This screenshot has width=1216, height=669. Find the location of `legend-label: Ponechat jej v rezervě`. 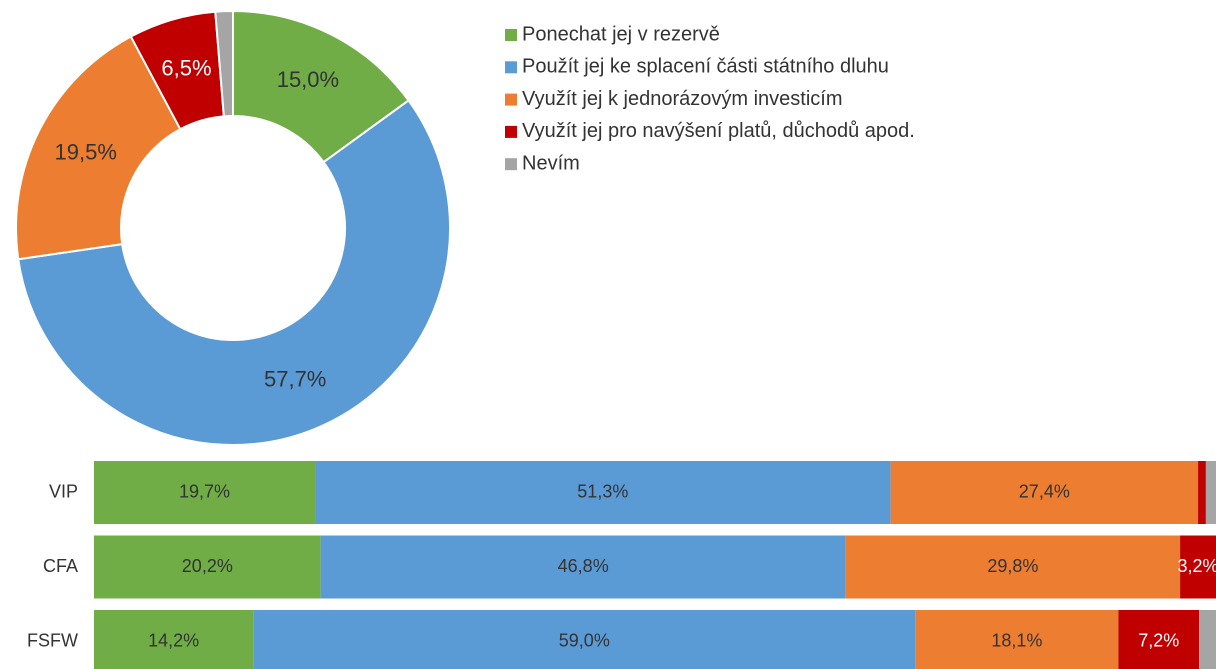

legend-label: Ponechat jej v rezervě is located at coordinates (621, 34).